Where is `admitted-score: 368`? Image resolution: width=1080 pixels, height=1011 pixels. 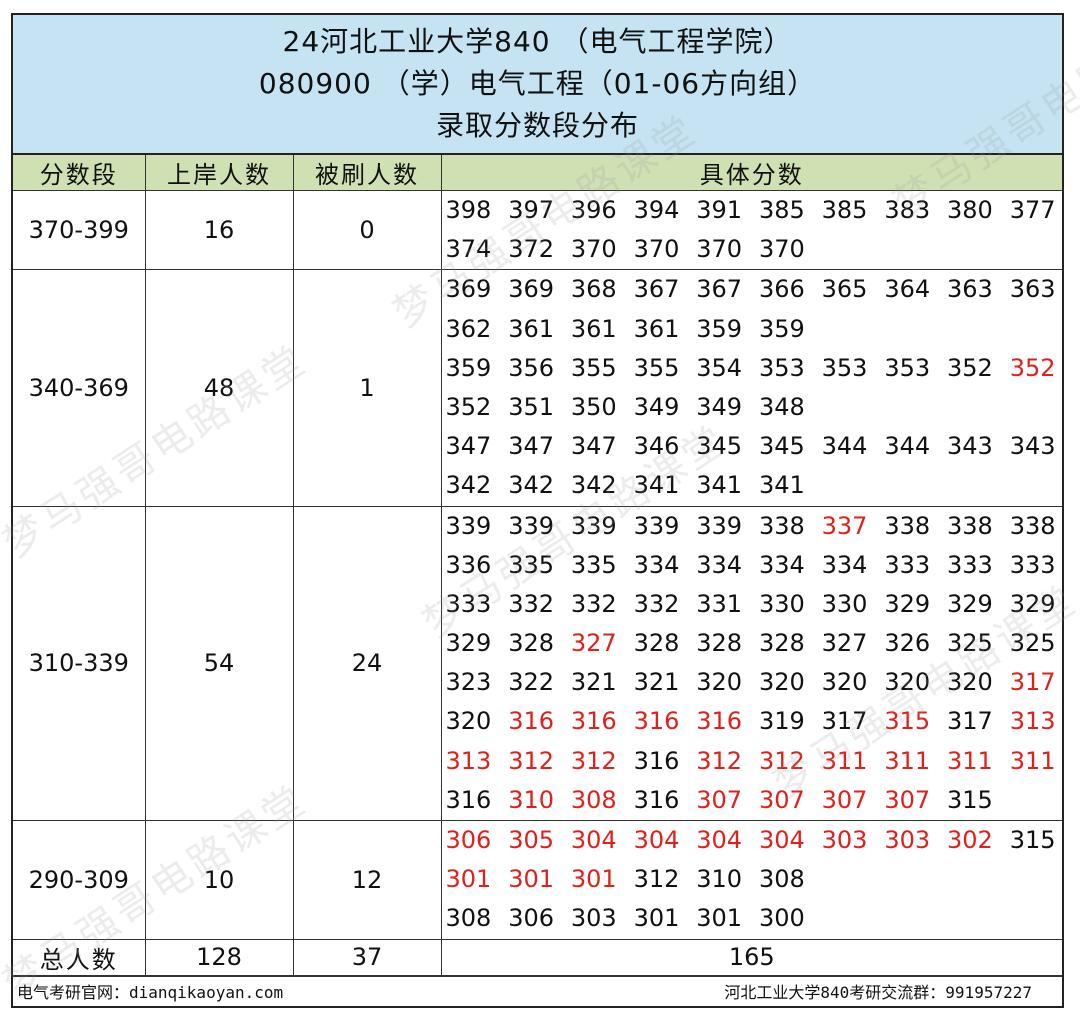
admitted-score: 368 is located at coordinates (593, 289).